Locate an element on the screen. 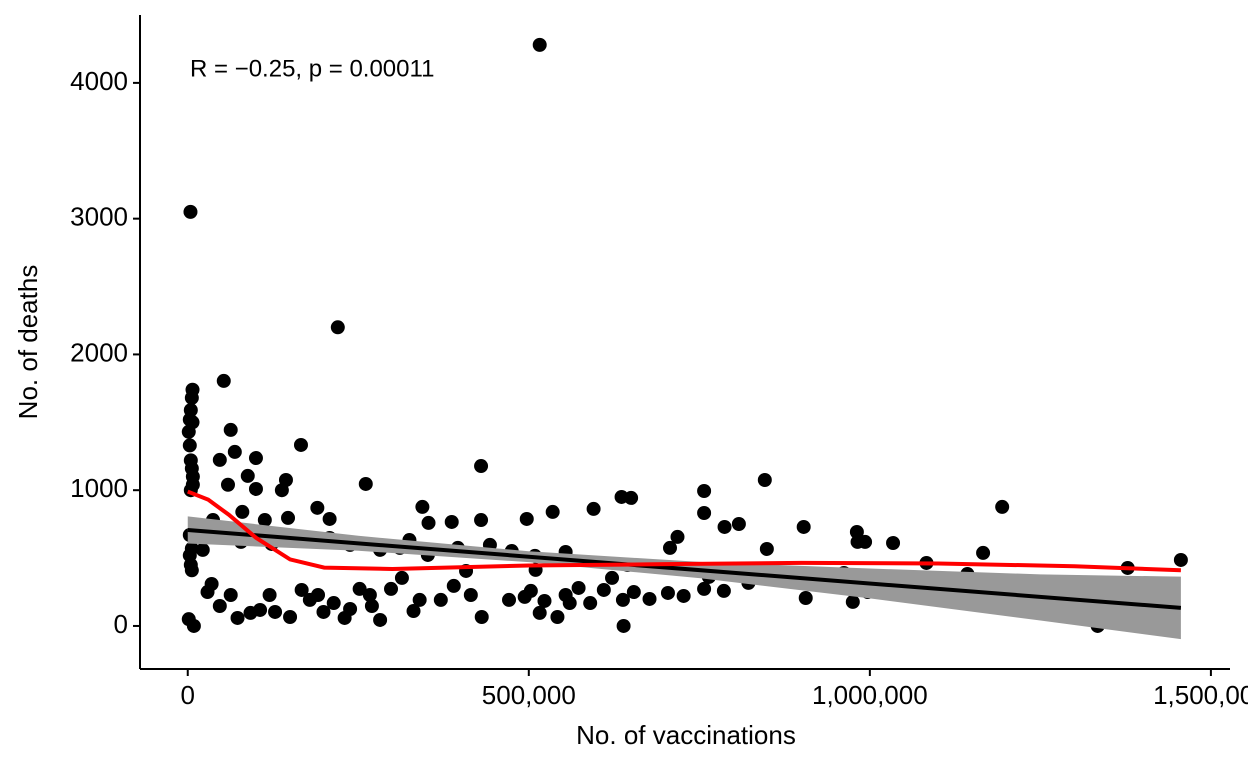  y-tick-label: 1000 is located at coordinates (99, 488).